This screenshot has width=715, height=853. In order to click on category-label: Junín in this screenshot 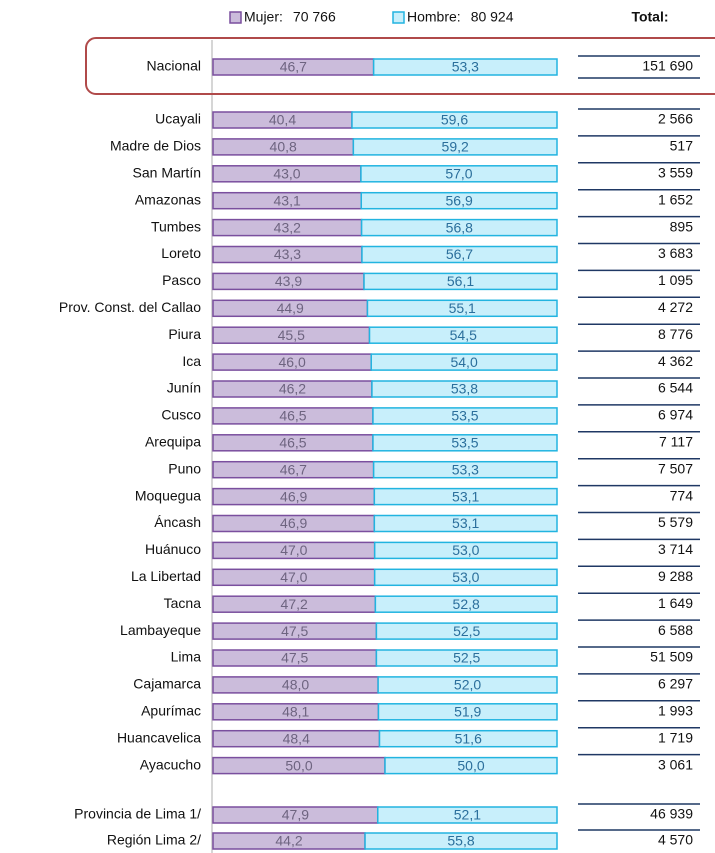, I will do `click(184, 388)`.